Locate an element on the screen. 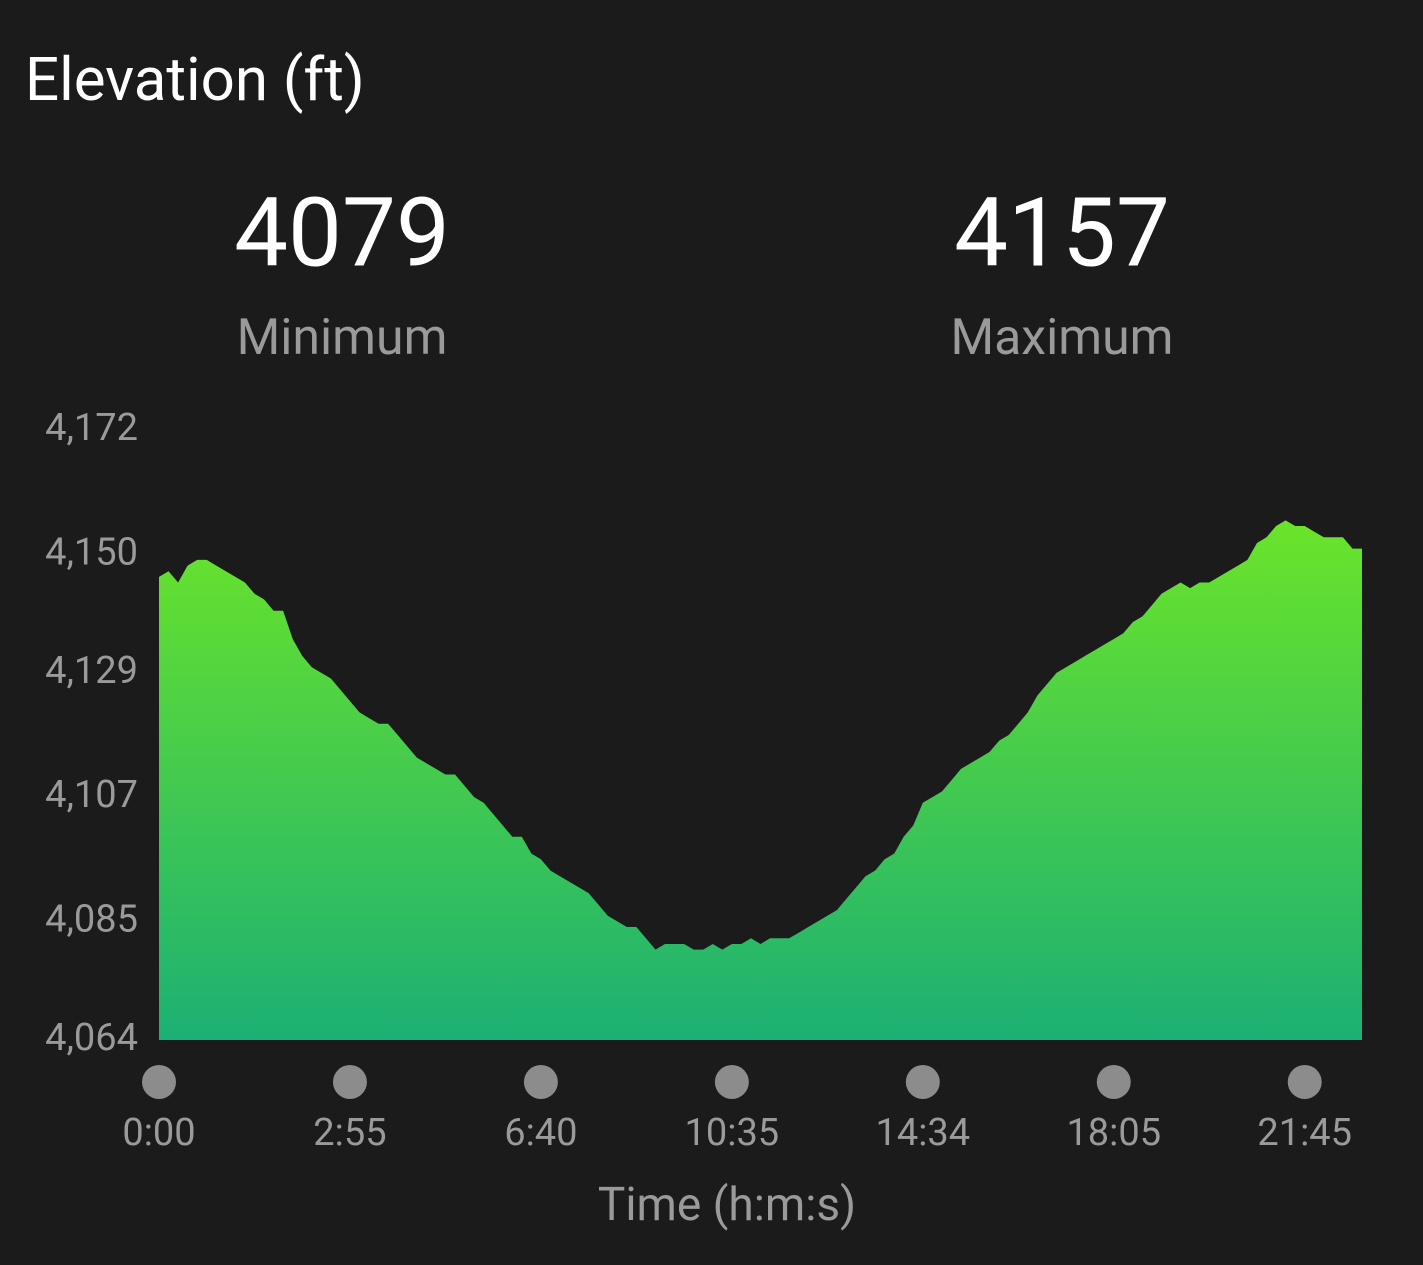 The width and height of the screenshot is (1423, 1265). x-tick-label: 0:00 is located at coordinates (158, 1133).